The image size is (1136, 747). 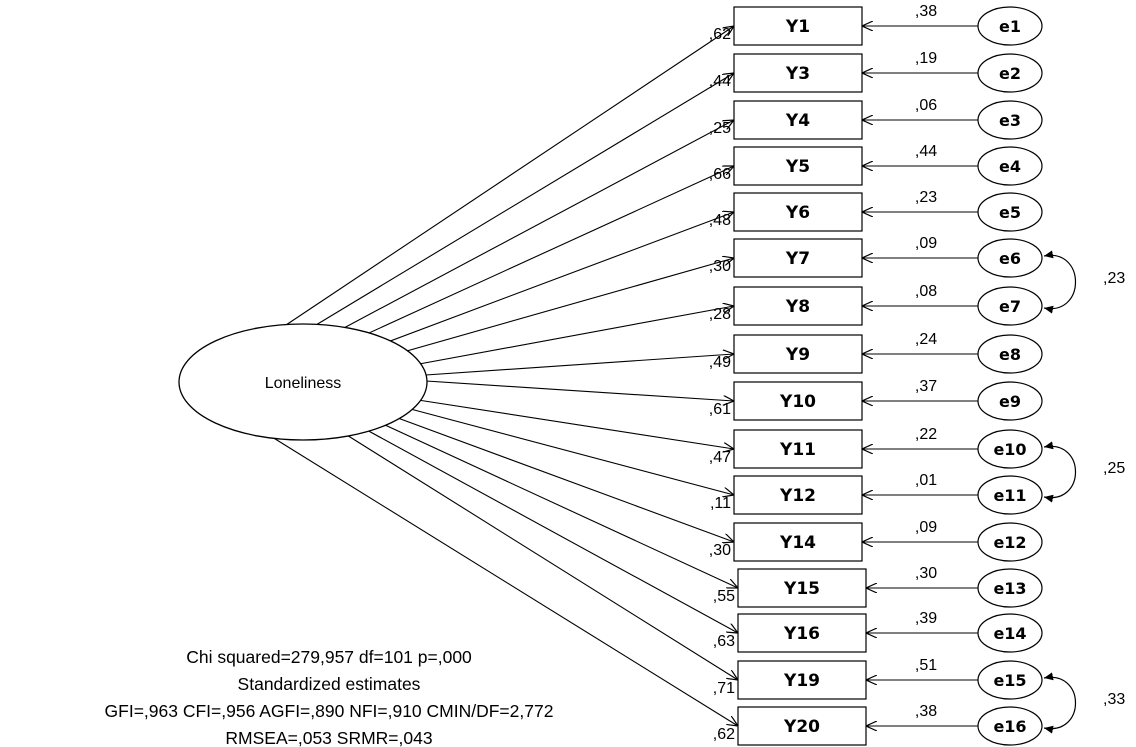 I want to click on loading-coefficient: ,71, so click(x=724, y=688).